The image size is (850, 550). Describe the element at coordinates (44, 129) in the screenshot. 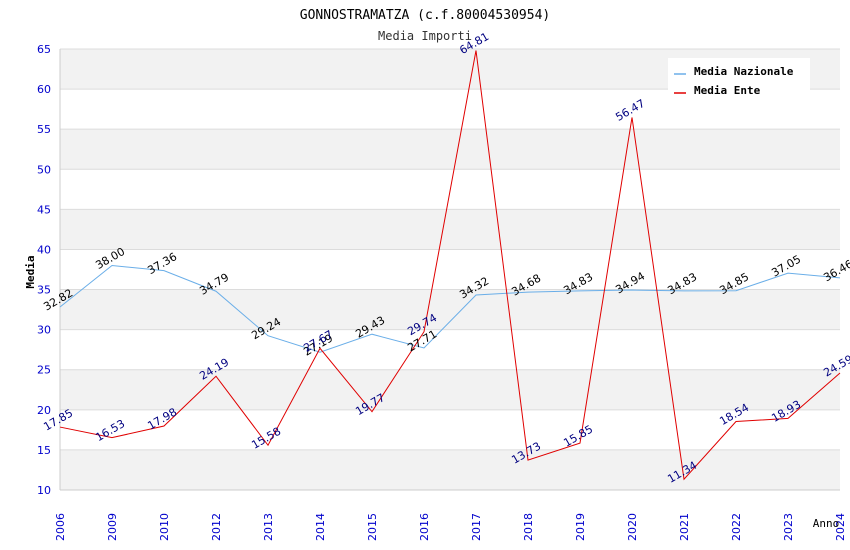

I see `y-tick-label: 55` at that location.